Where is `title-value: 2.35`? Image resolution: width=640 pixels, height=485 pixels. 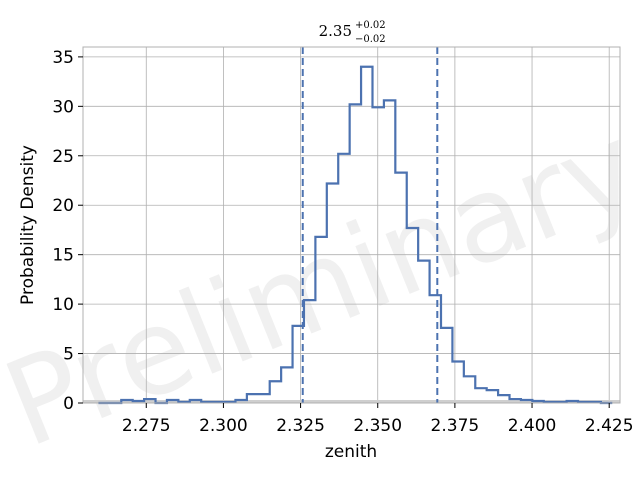
title-value: 2.35 is located at coordinates (335, 31).